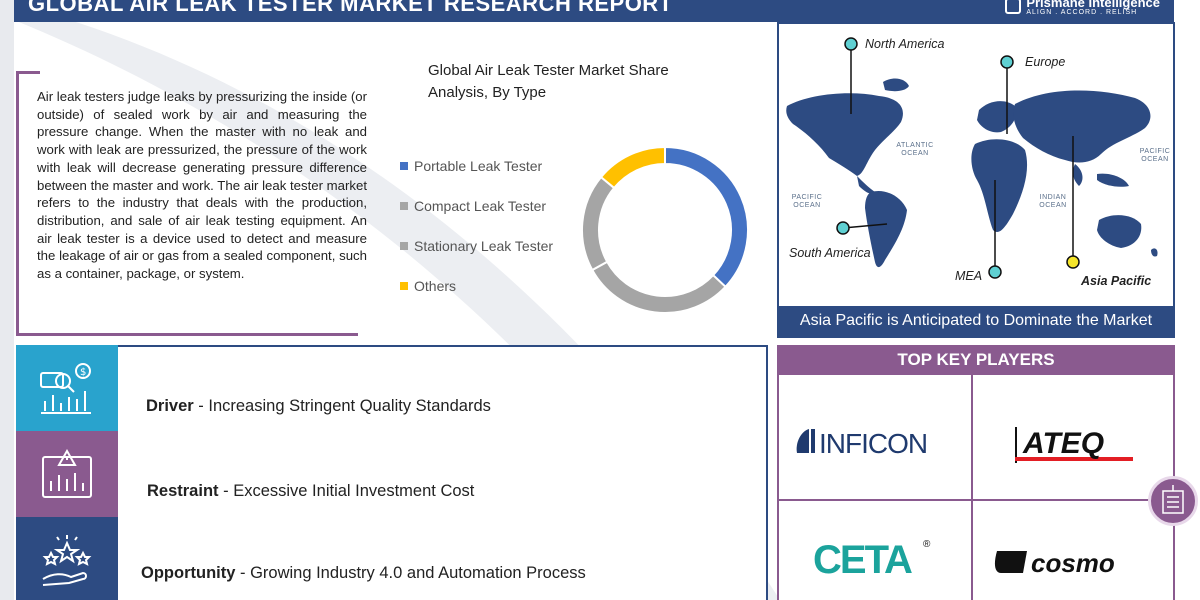 This screenshot has width=1200, height=600. What do you see at coordinates (706, 217) in the screenshot?
I see `donut-slice-portable-leak-tester` at bounding box center [706, 217].